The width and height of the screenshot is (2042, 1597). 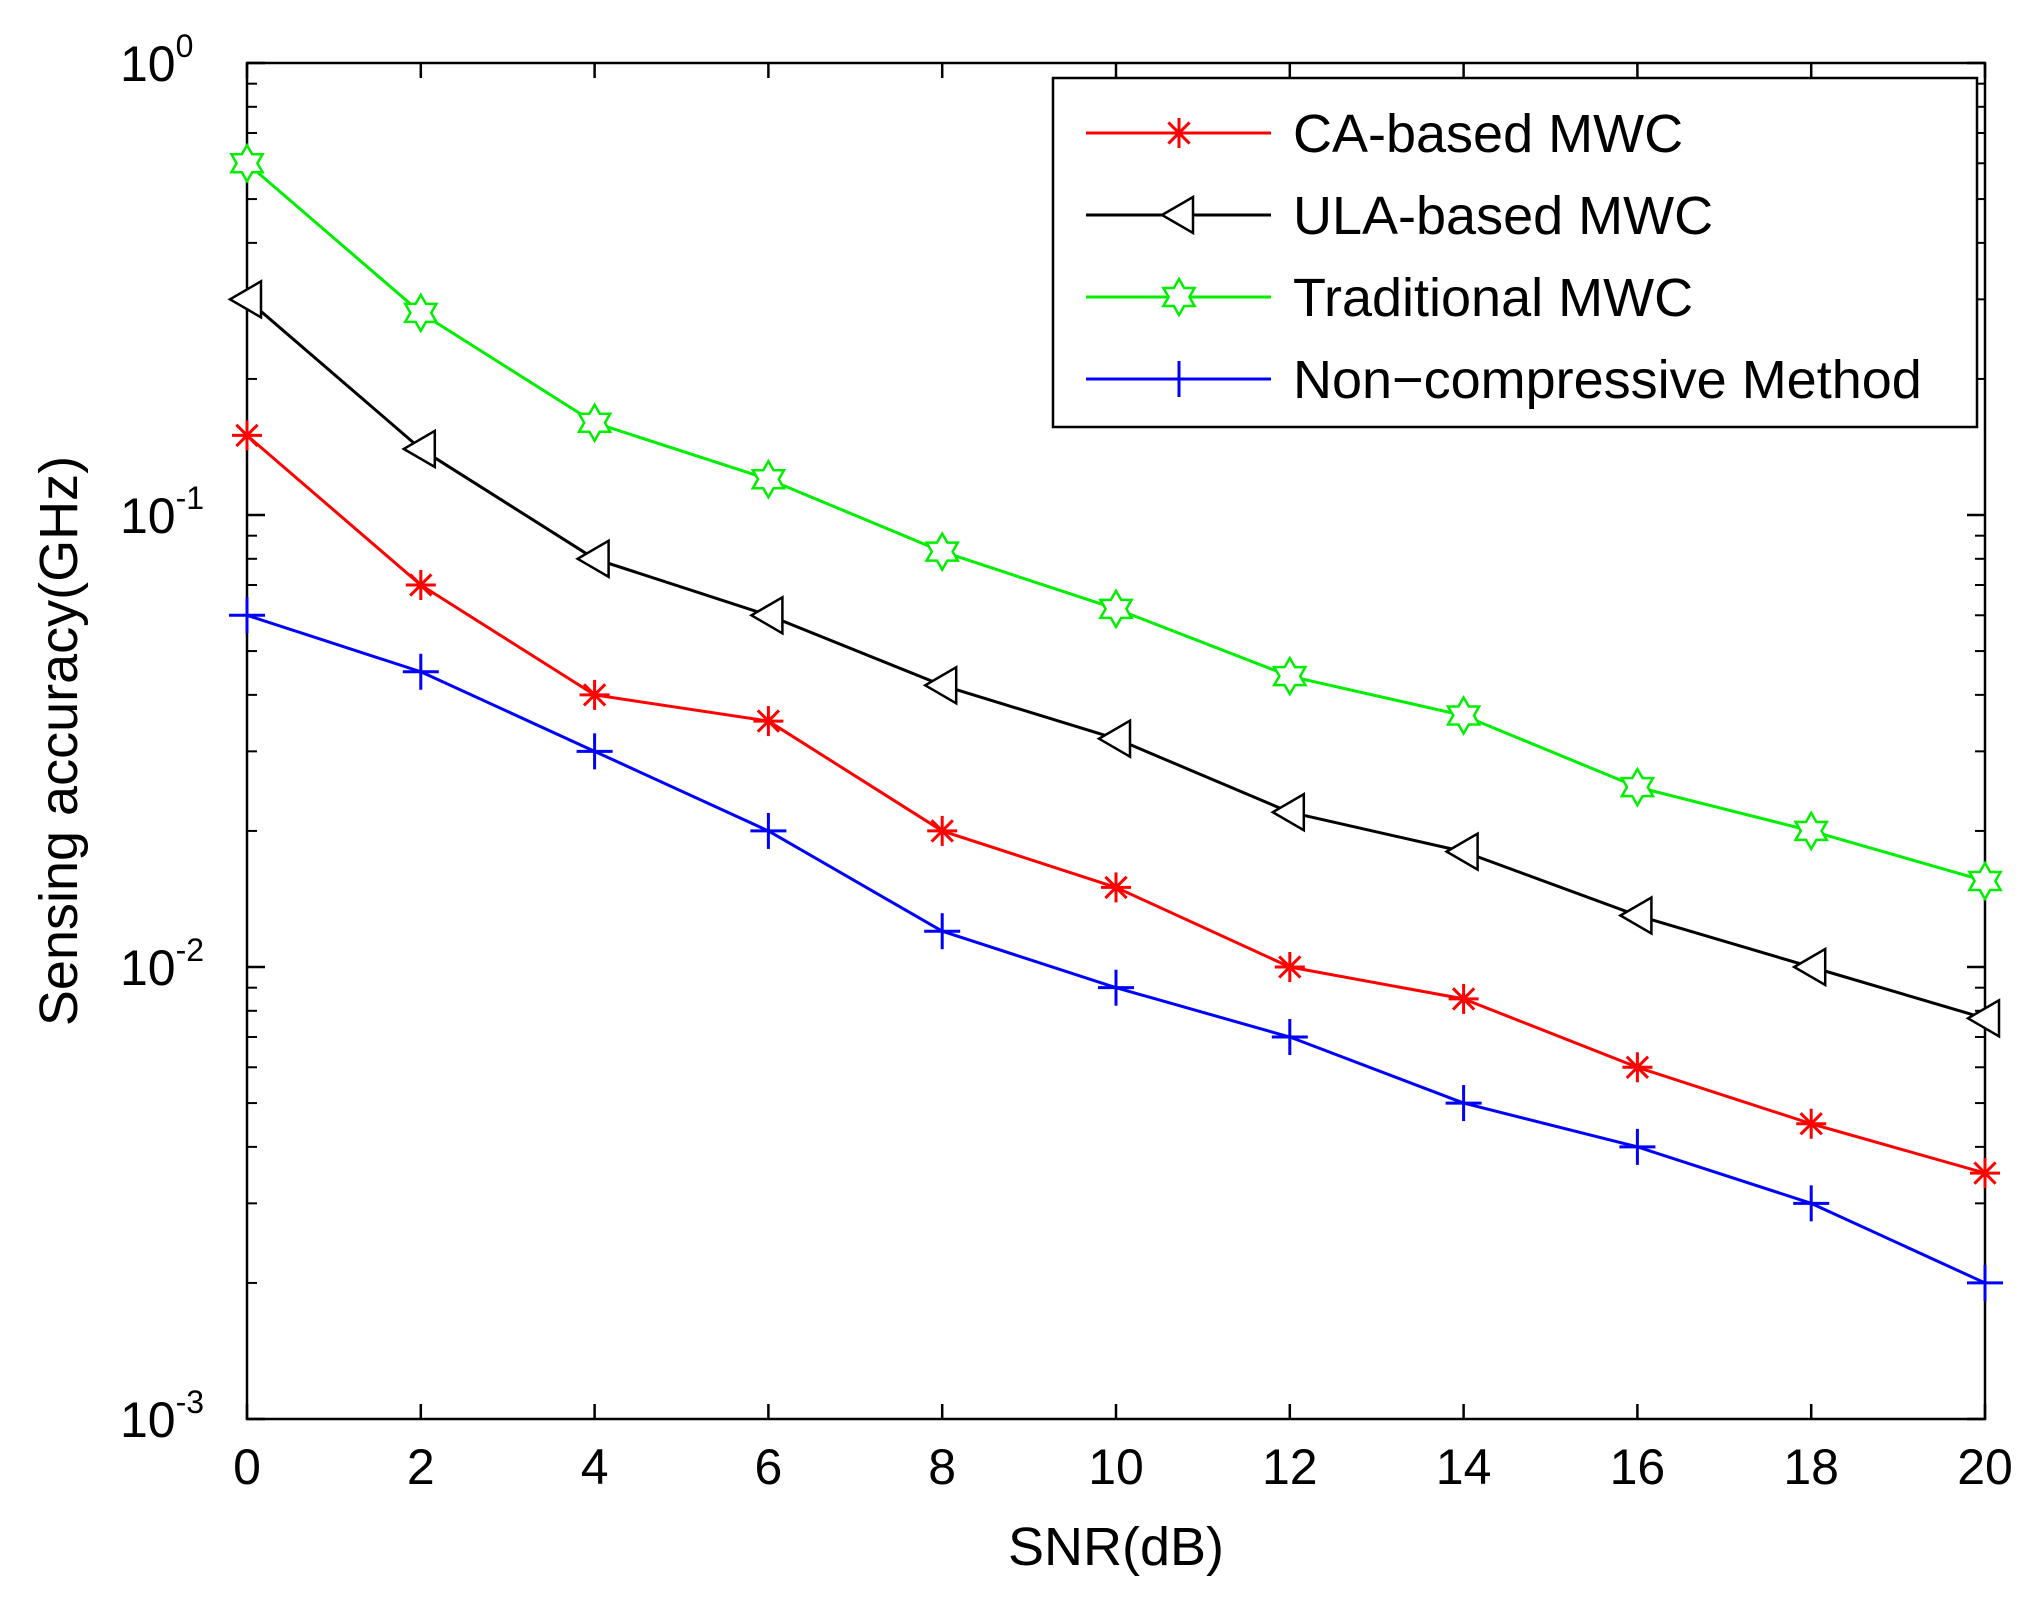 What do you see at coordinates (1607, 380) in the screenshot?
I see `legend-label: Non−compressive Method` at bounding box center [1607, 380].